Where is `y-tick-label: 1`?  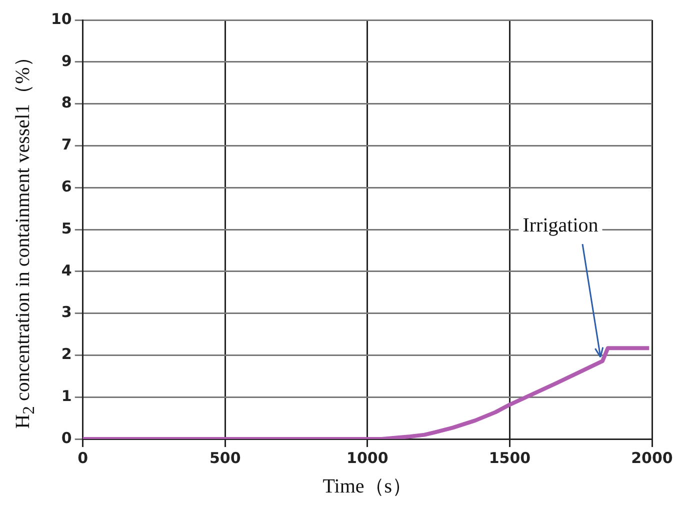
y-tick-label: 1 is located at coordinates (66, 395).